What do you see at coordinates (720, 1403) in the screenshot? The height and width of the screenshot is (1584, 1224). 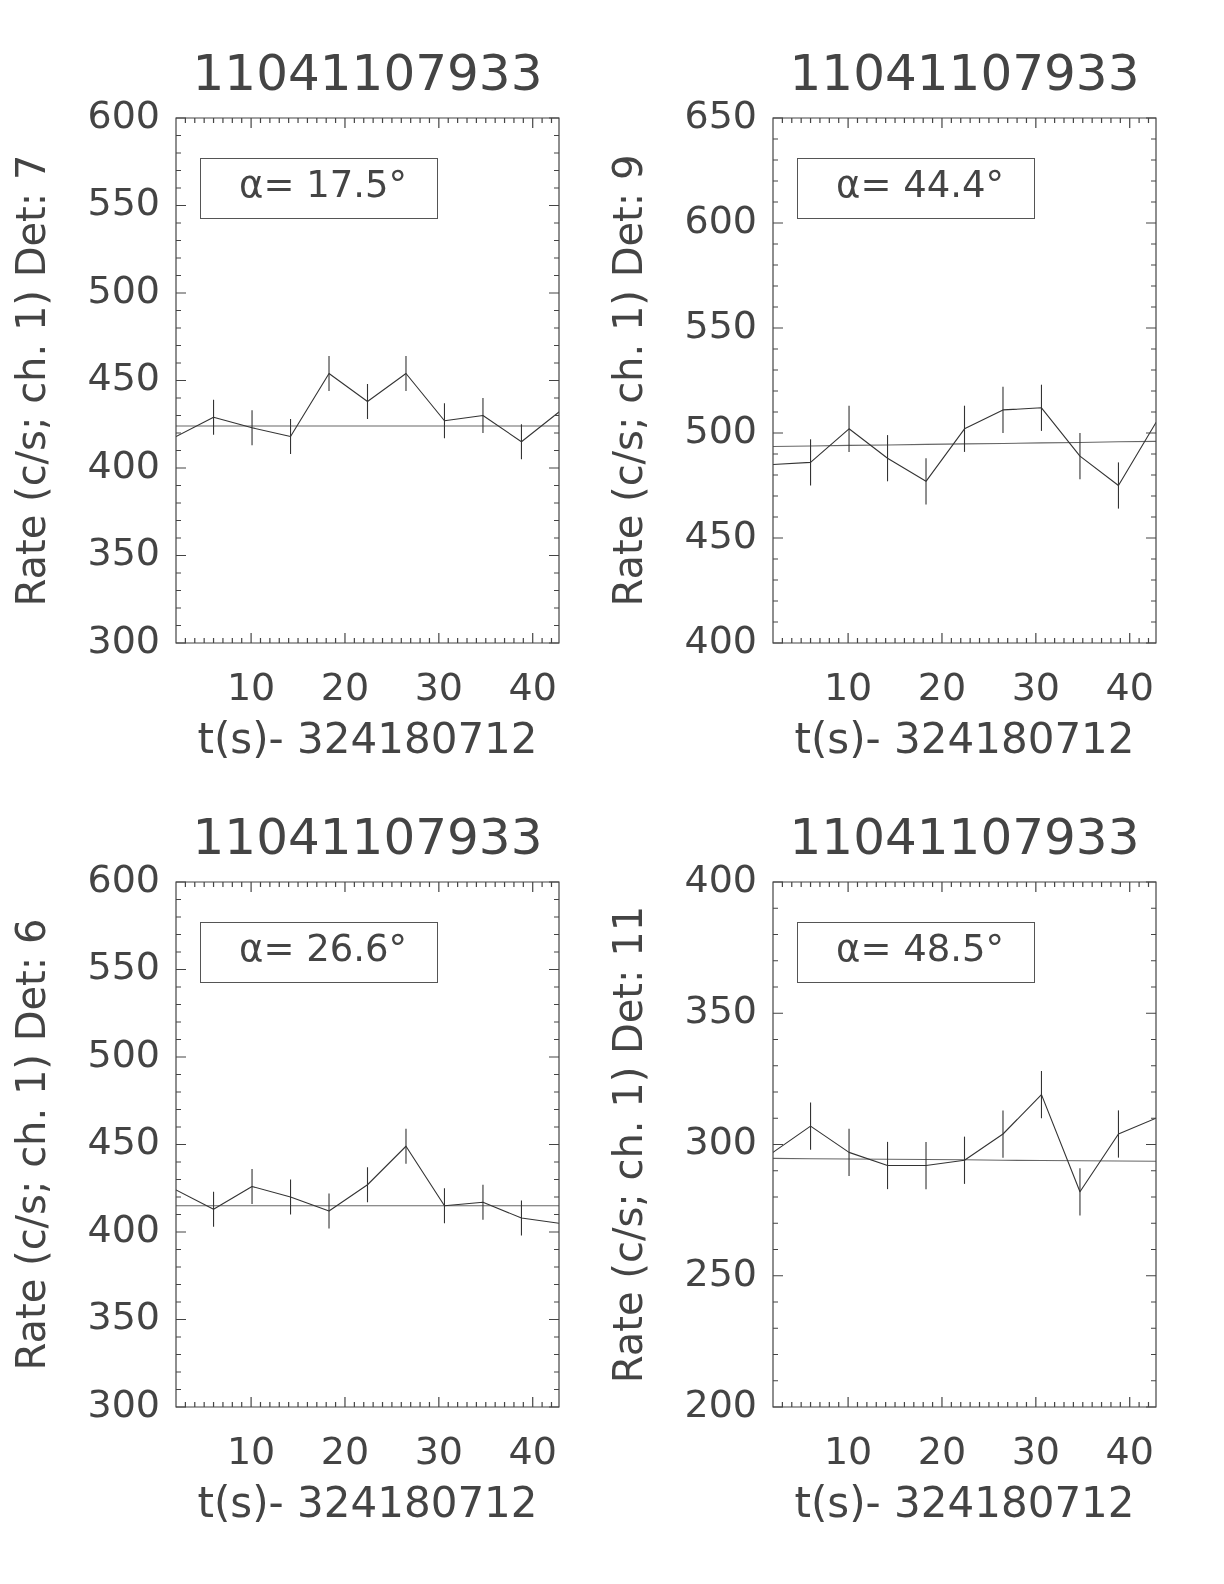 I see `y-tick-label: 200` at bounding box center [720, 1403].